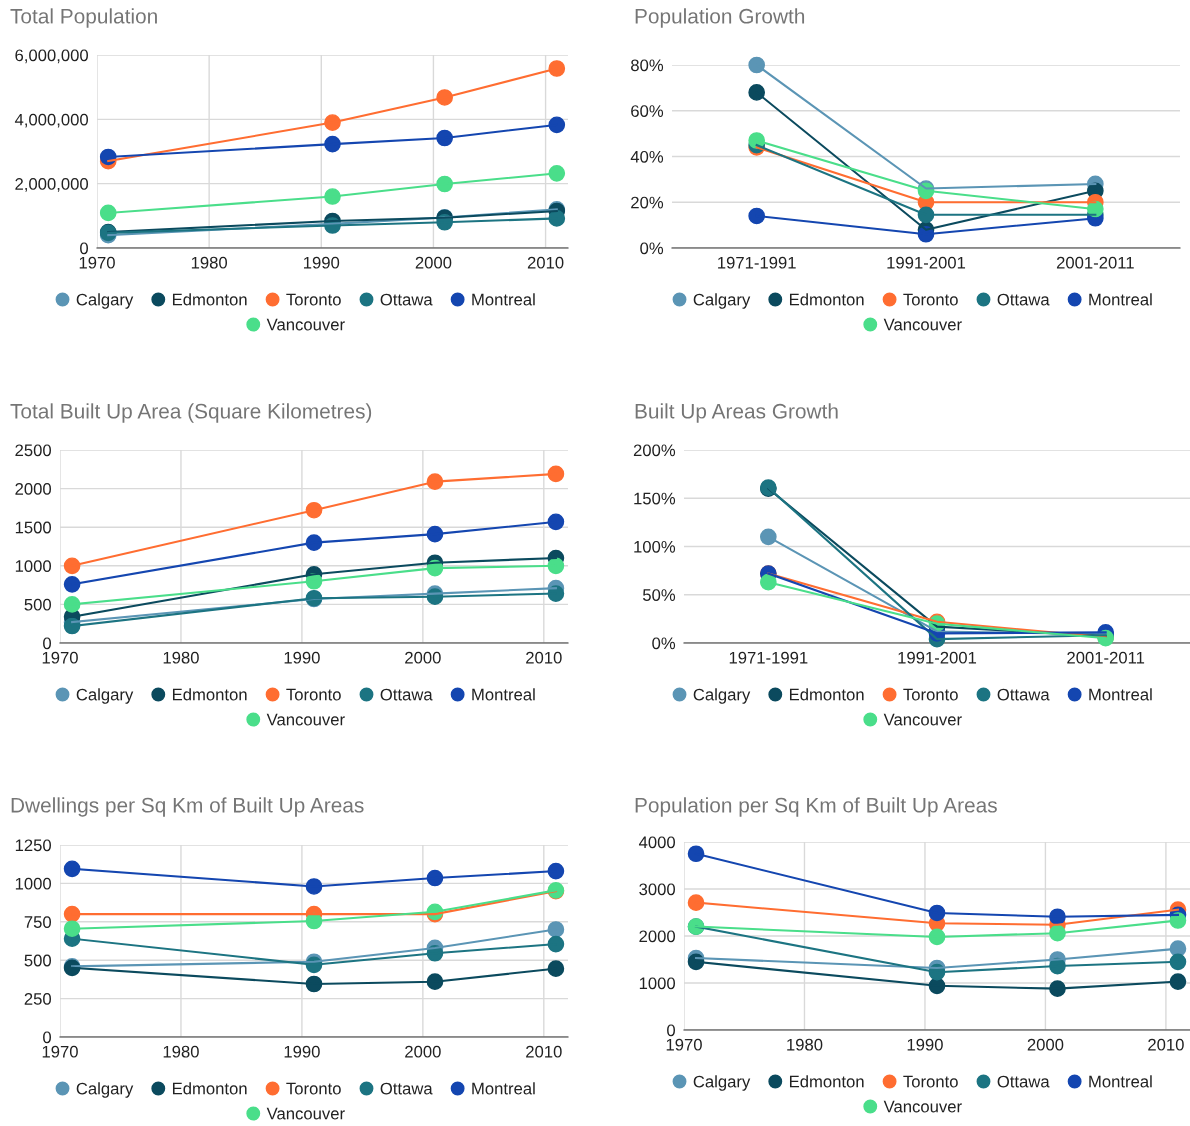 This screenshot has height=1126, width=1190. I want to click on y-tick-label: 4000, so click(657, 842).